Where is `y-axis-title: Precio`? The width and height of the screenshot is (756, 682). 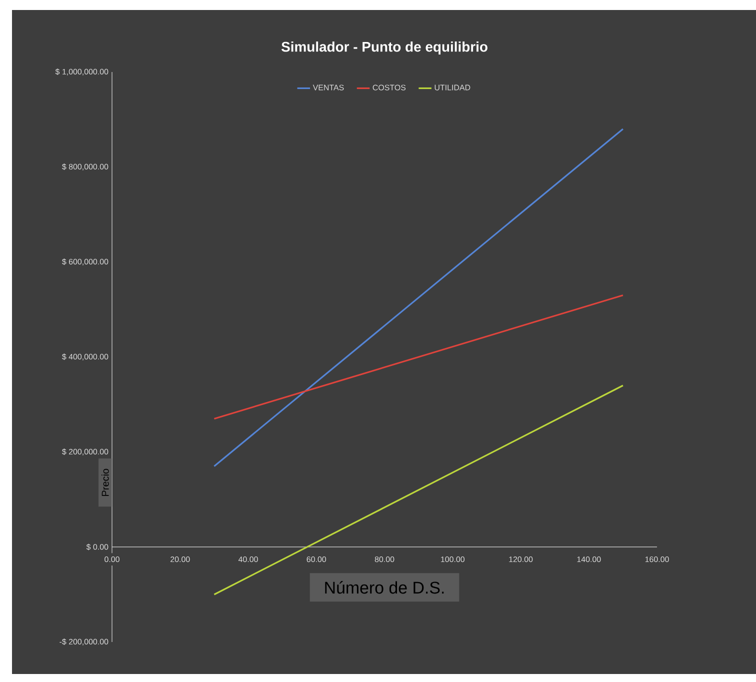 y-axis-title: Precio is located at coordinates (105, 482).